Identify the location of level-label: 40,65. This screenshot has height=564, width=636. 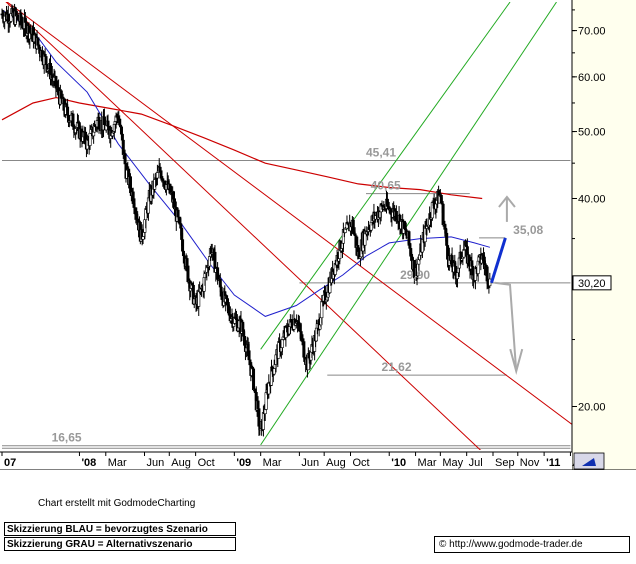
(386, 186).